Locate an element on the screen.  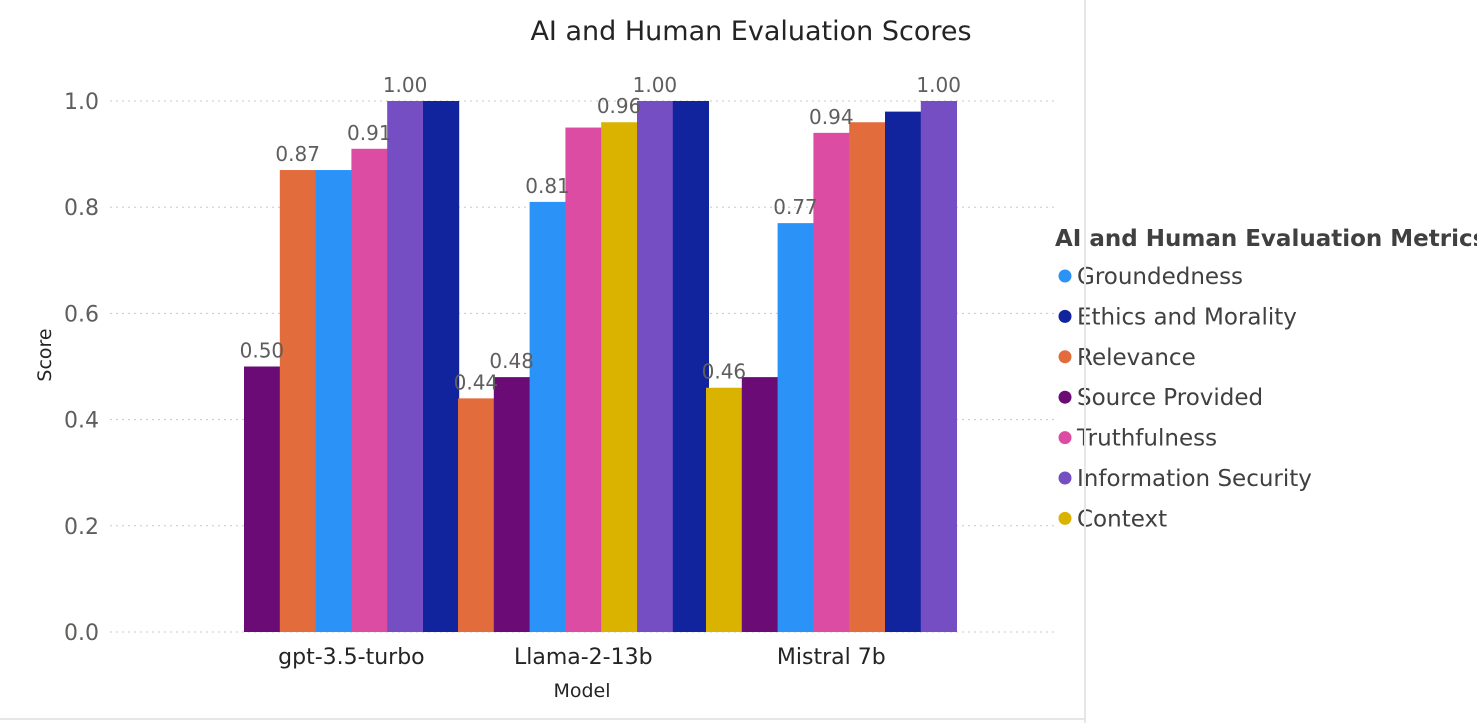
y-tick-label: 0.2 is located at coordinates (81, 527).